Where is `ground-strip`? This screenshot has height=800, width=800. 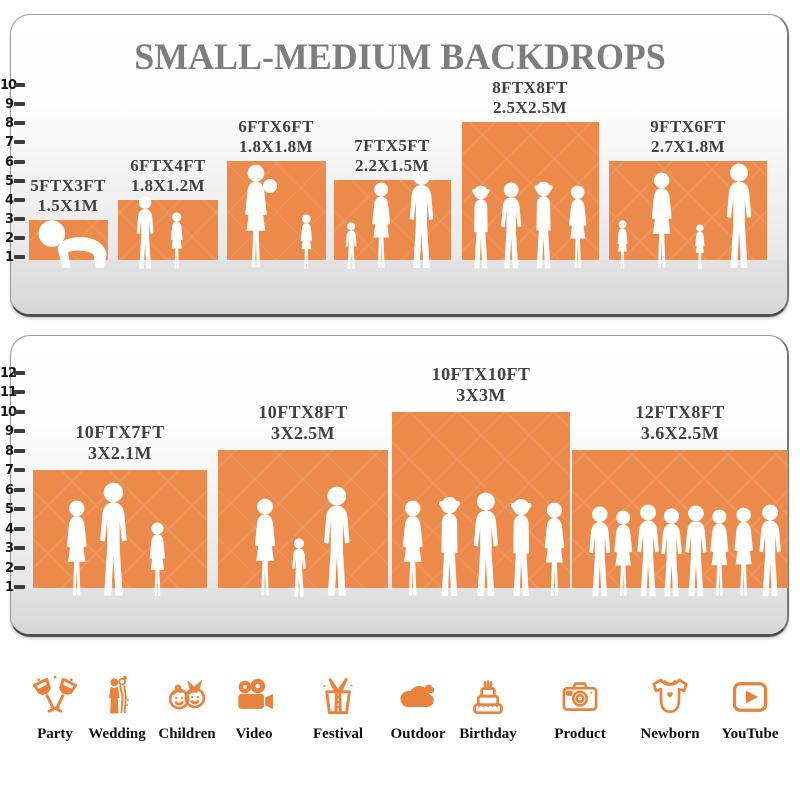
ground-strip is located at coordinates (399, 287).